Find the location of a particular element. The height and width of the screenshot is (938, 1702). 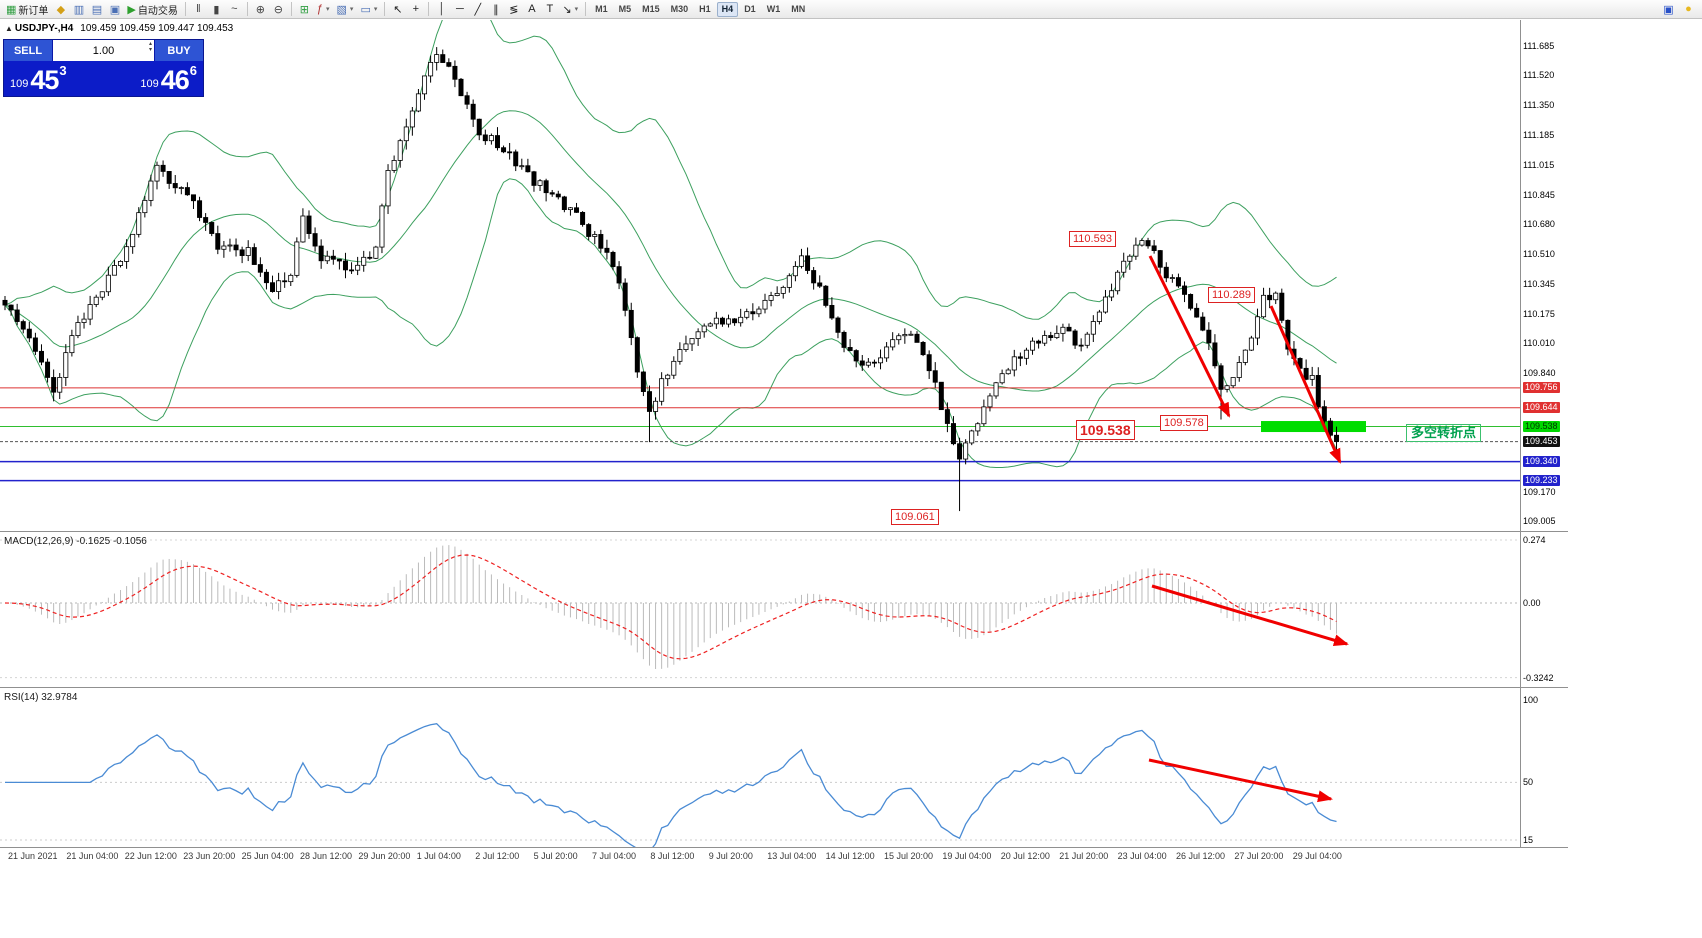

autotrading-button: ▶ 自动交易 is located at coordinates (152, 9).